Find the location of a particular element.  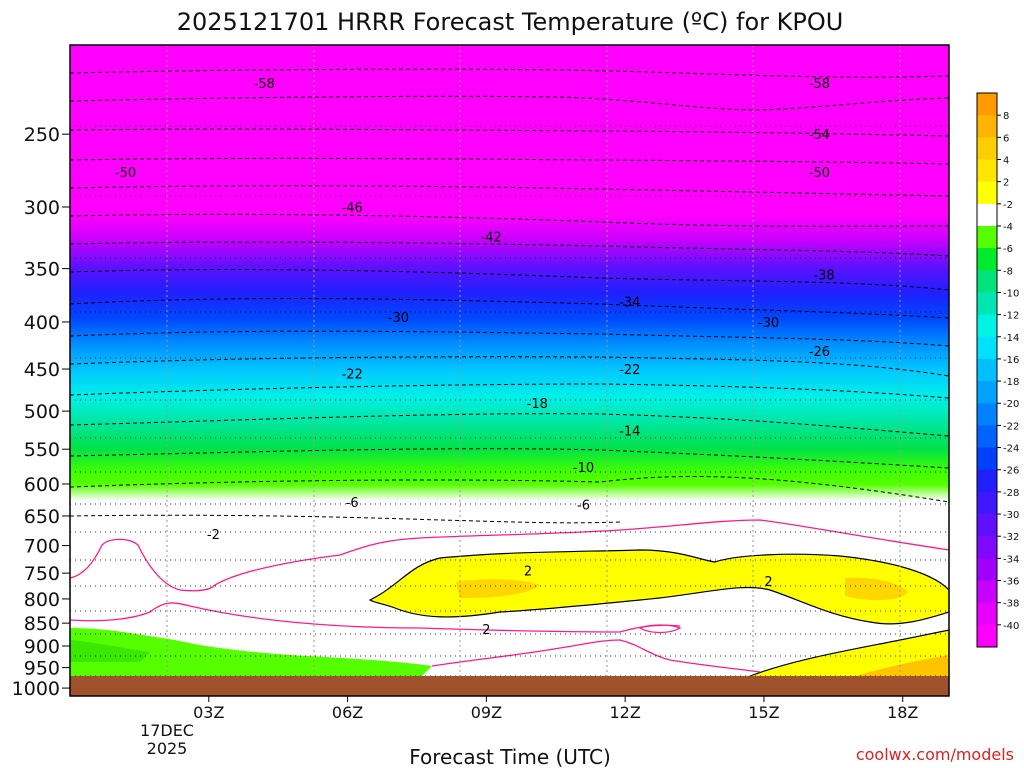

x-tick-label: 03Z is located at coordinates (208, 712).